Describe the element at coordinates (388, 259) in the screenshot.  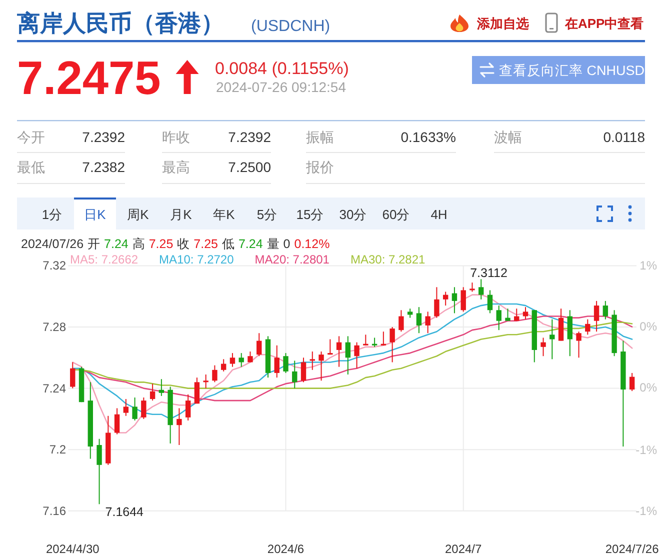
I see `text: MA30: 7.2821` at that location.